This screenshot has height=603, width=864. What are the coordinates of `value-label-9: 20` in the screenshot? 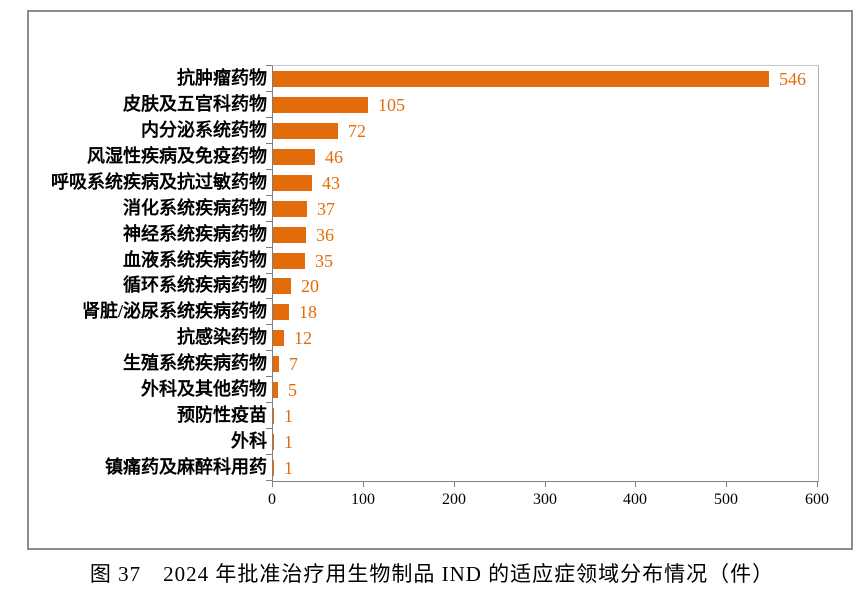 It's located at (310, 286).